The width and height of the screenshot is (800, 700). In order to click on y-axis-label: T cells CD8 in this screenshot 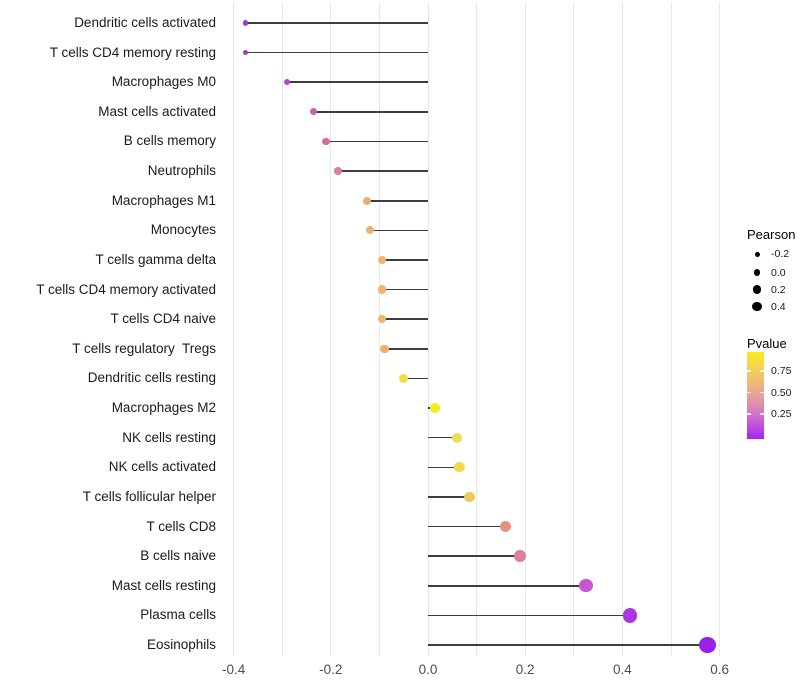, I will do `click(181, 526)`.